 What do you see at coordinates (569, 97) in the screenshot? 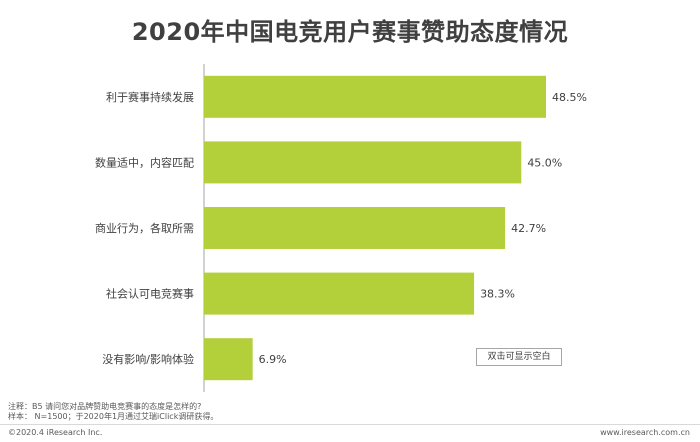
I see `value-label-0: 48.5%` at bounding box center [569, 97].